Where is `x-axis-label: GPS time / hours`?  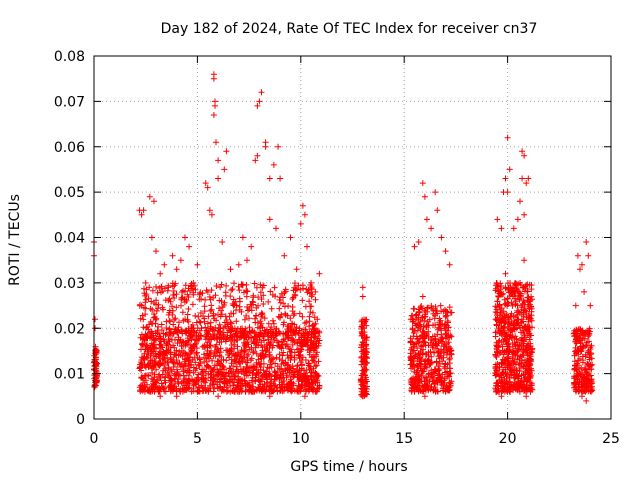
x-axis-label: GPS time / hours is located at coordinates (348, 467).